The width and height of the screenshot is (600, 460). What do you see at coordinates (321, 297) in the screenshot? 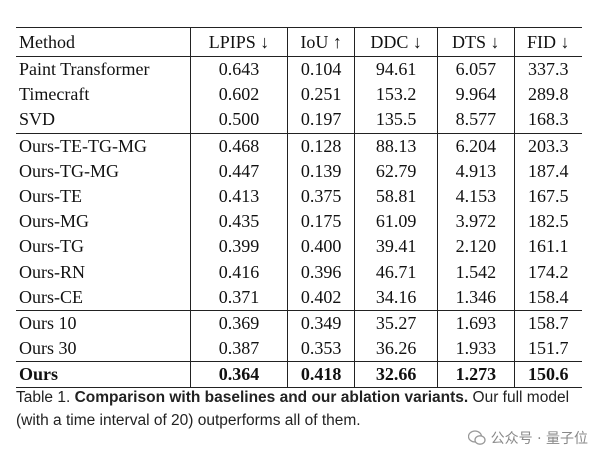
I see `value-cell: 0.402` at bounding box center [321, 297].